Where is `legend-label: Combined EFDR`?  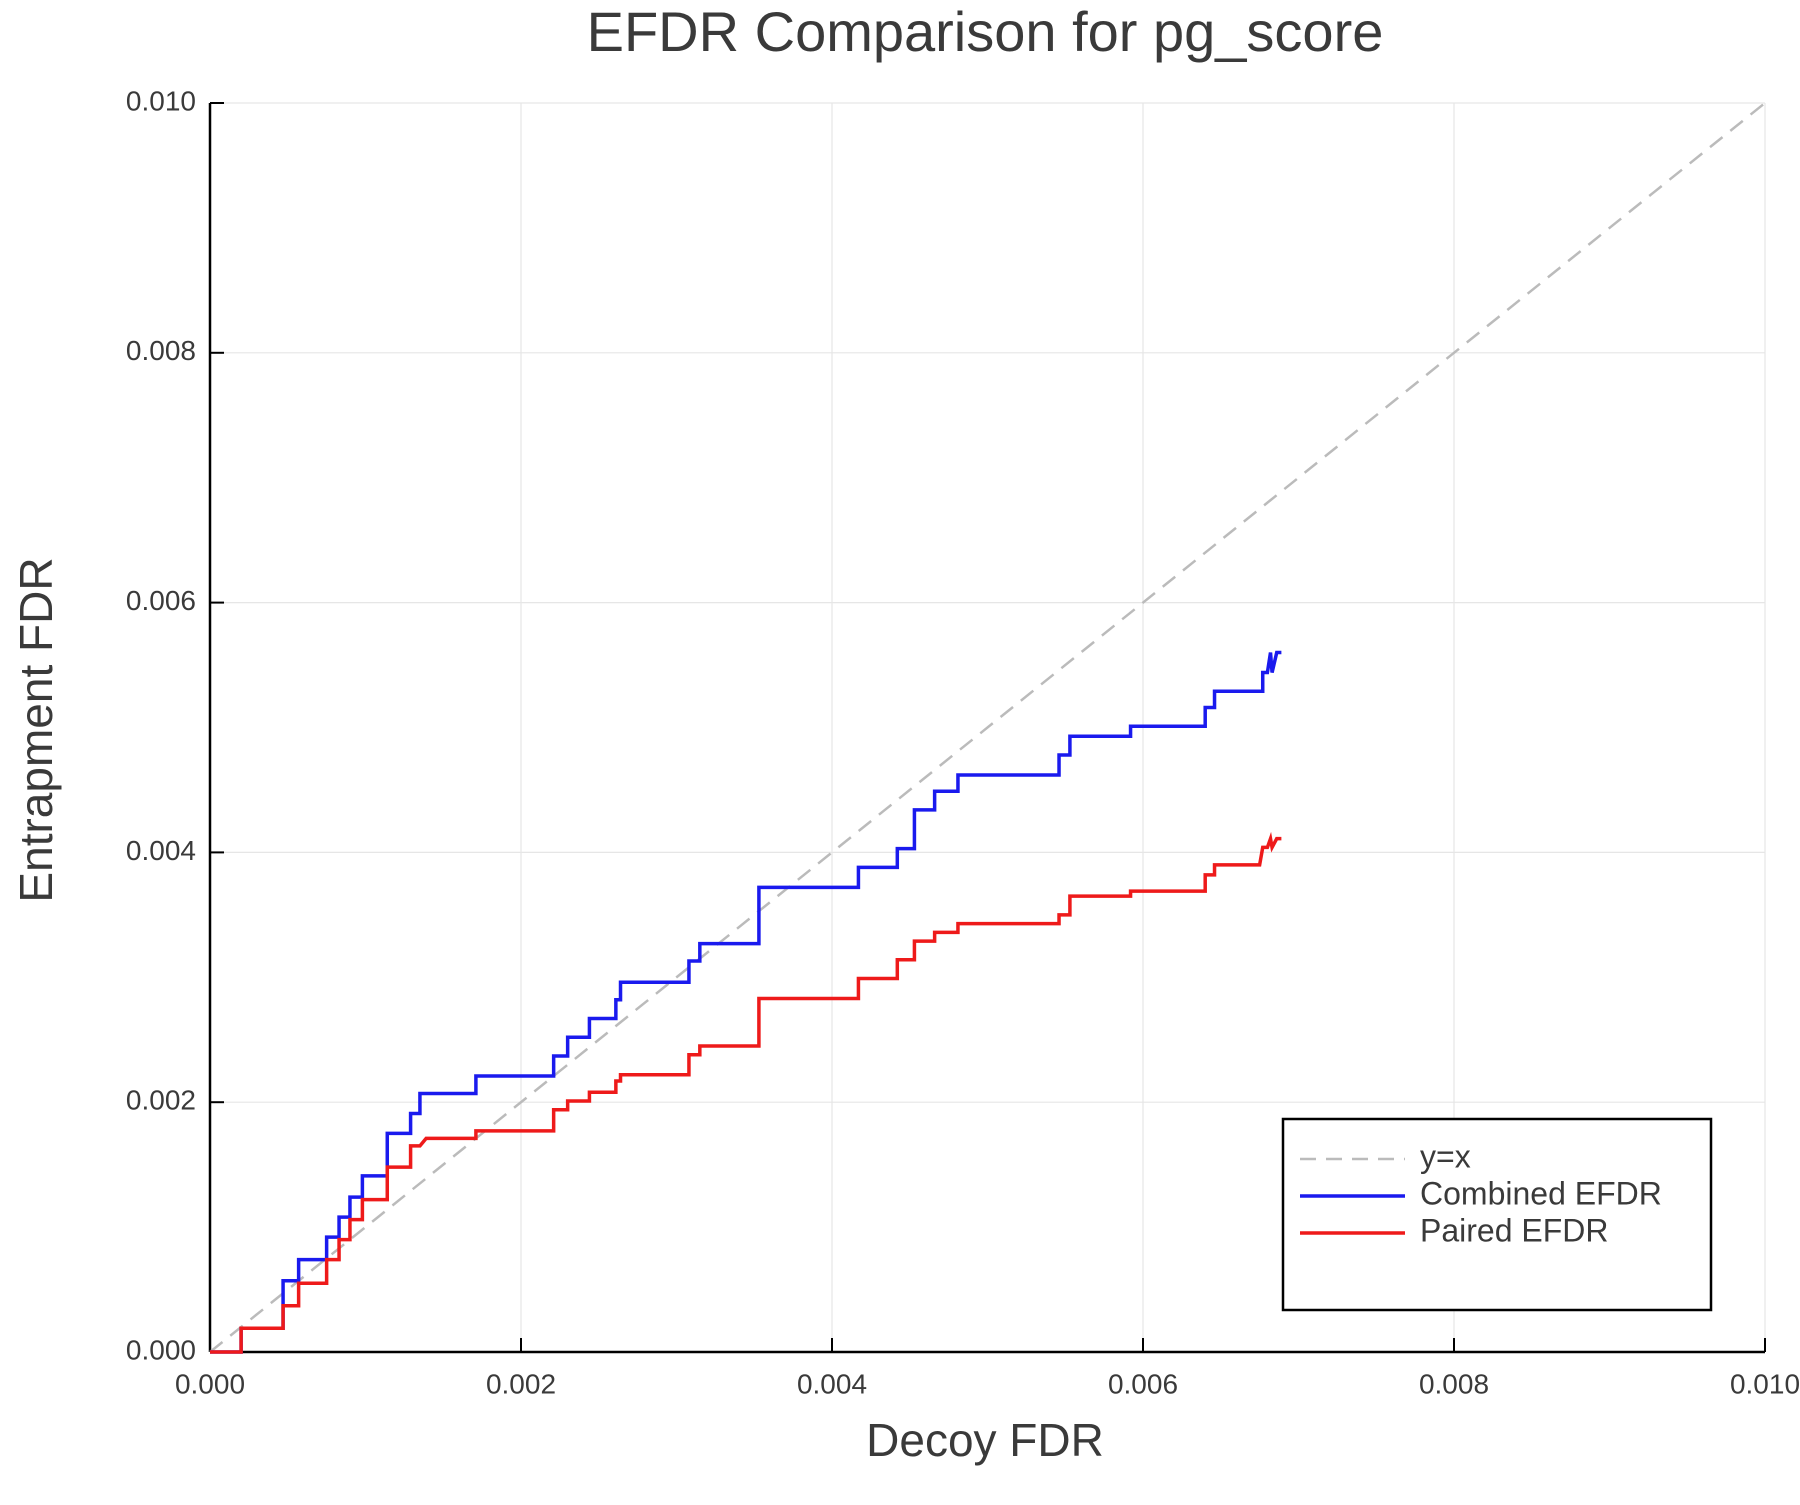 legend-label: Combined EFDR is located at coordinates (1541, 1193).